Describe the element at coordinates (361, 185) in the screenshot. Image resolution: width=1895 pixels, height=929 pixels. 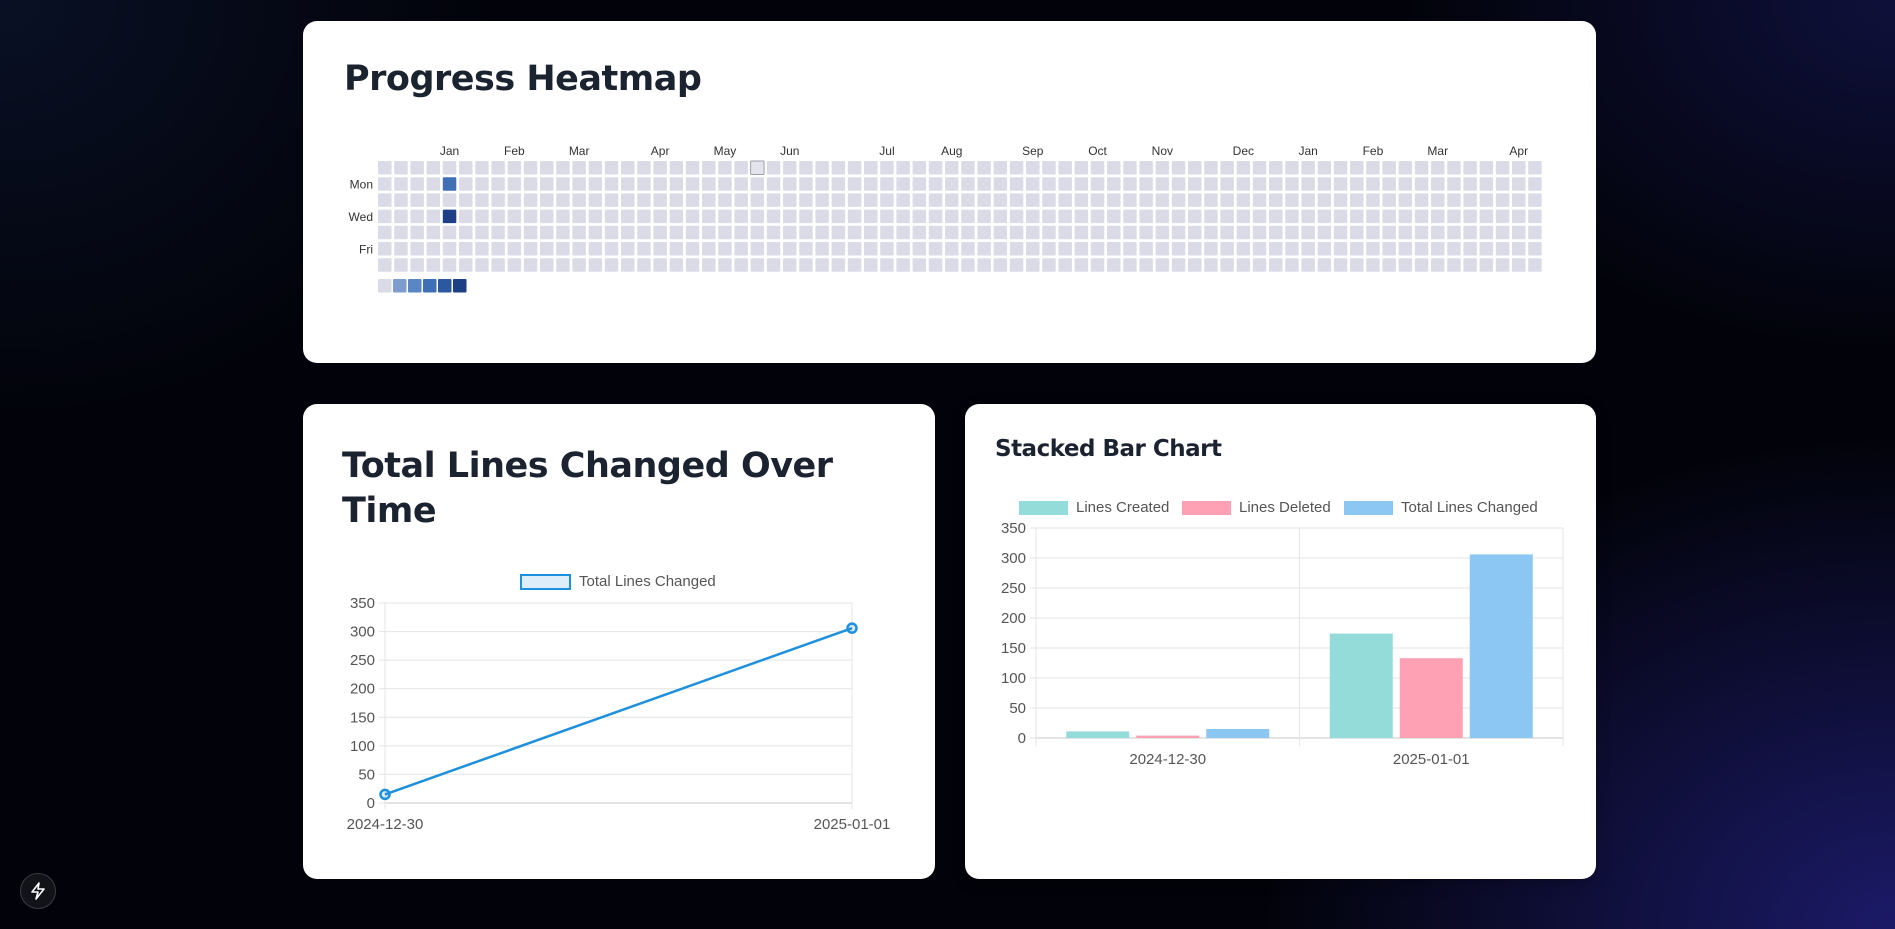
I see `heatmap-weekday-label: Mon` at that location.